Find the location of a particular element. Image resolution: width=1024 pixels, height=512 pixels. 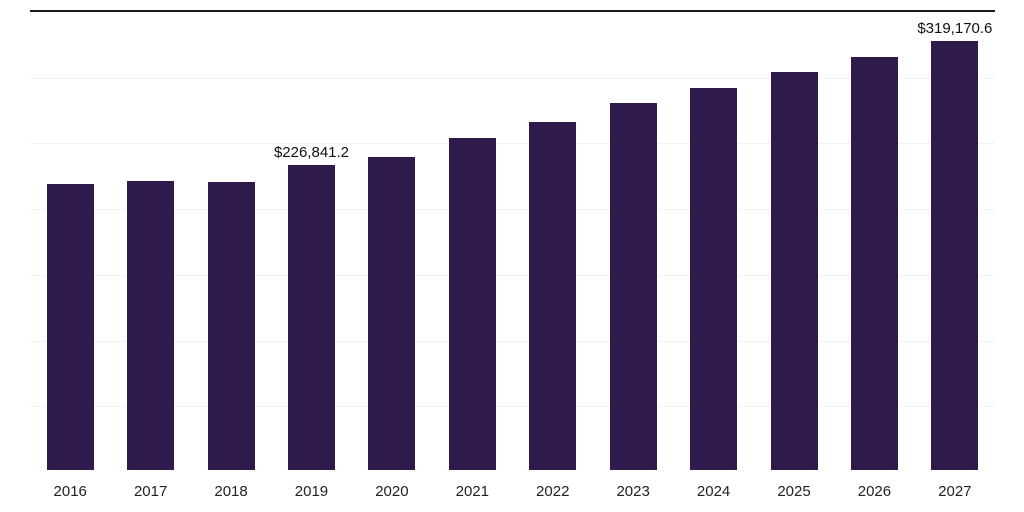

x-axis-label: 2027 is located at coordinates (955, 491).